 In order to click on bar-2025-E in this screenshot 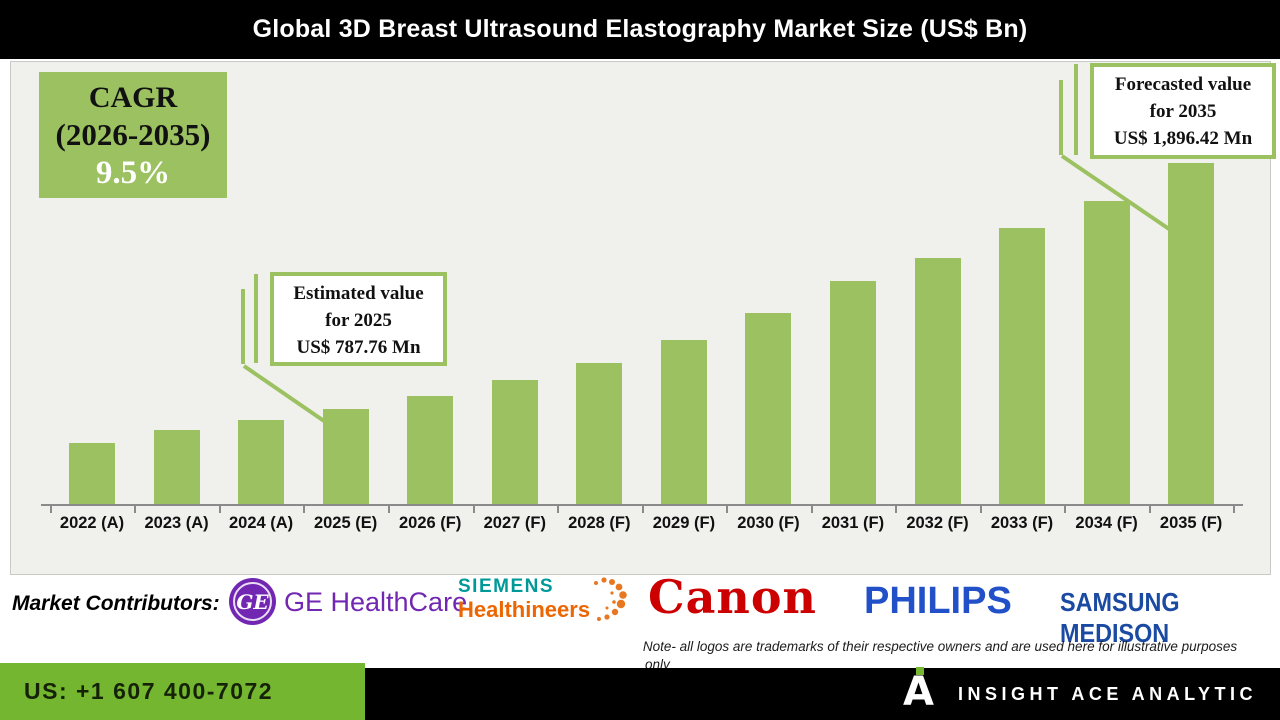, I will do `click(345, 456)`.